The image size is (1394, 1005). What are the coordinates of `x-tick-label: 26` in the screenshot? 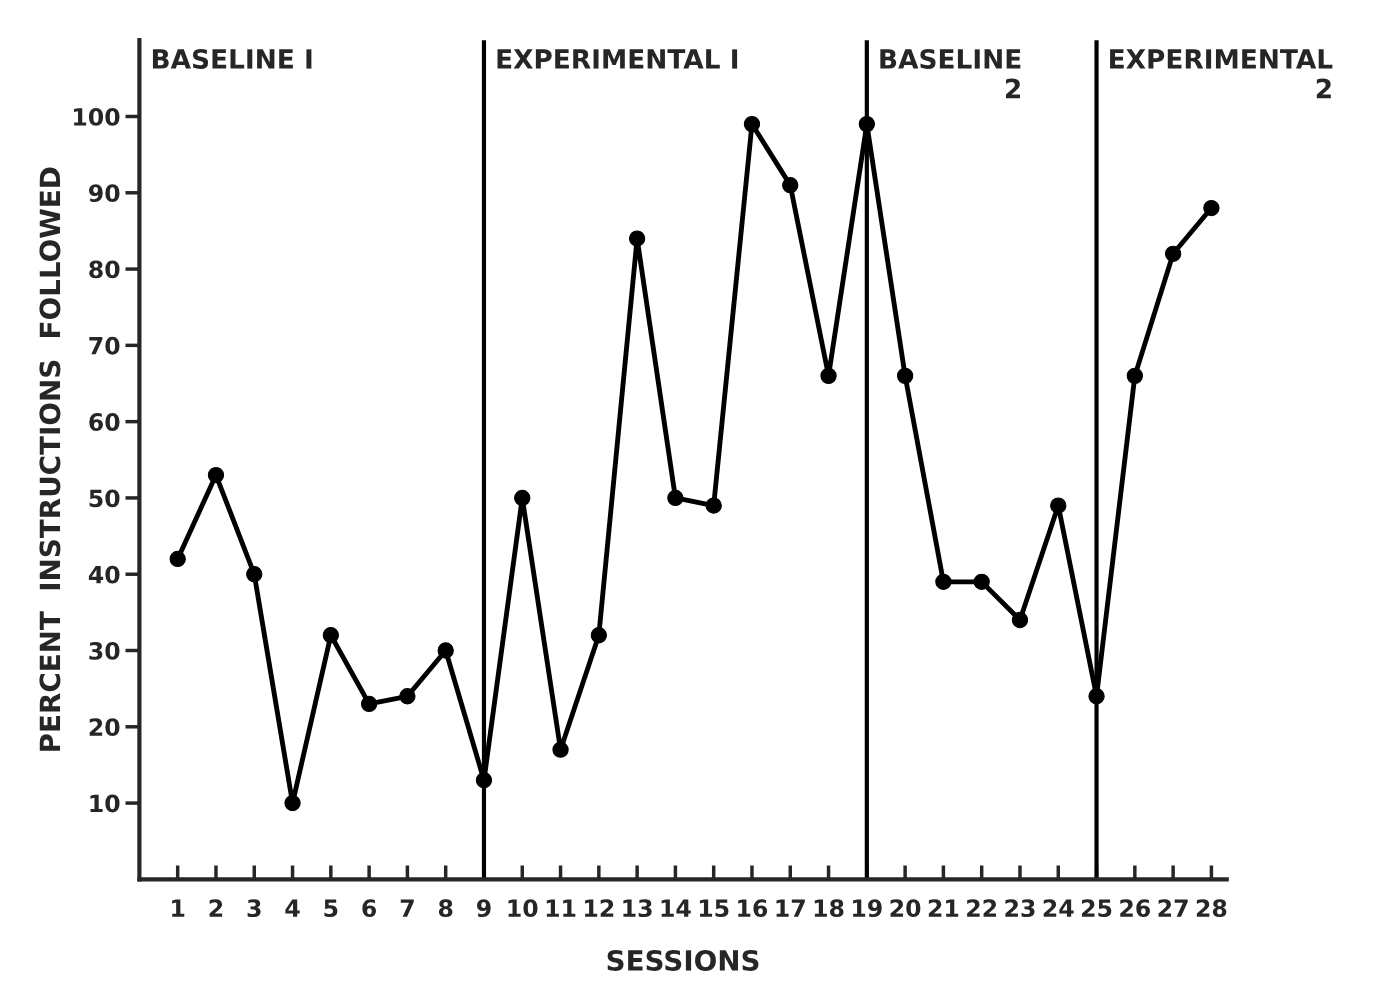 It's located at (1135, 908).